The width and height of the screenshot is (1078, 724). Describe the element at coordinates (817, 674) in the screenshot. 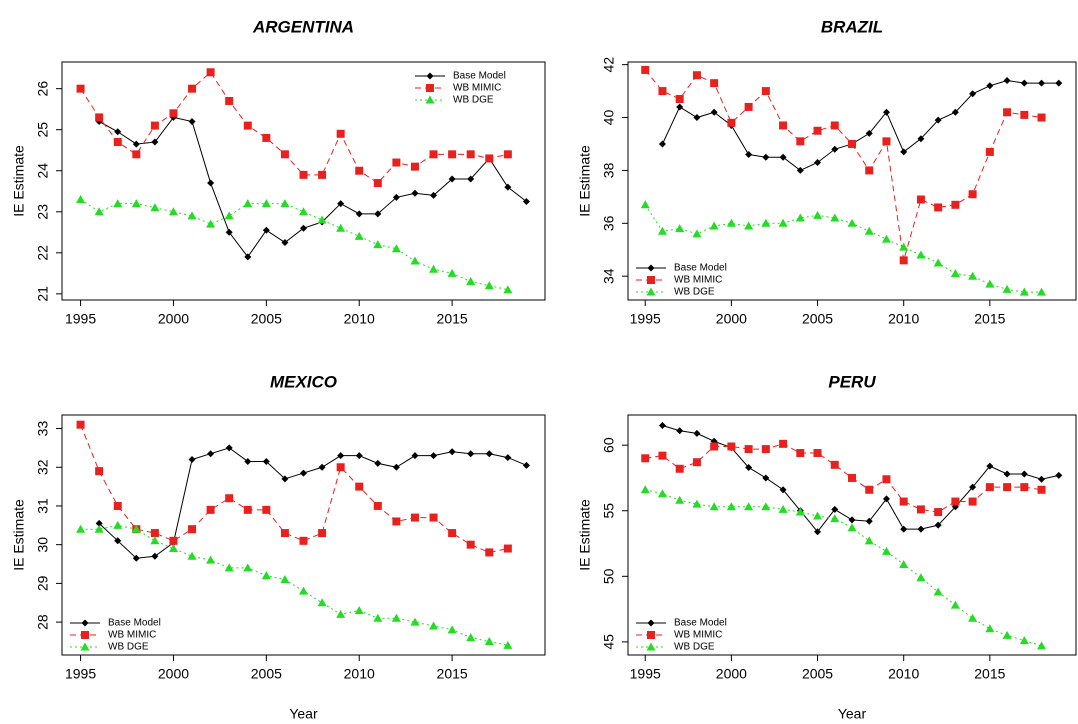

I see `x-tick-label: 2005` at that location.